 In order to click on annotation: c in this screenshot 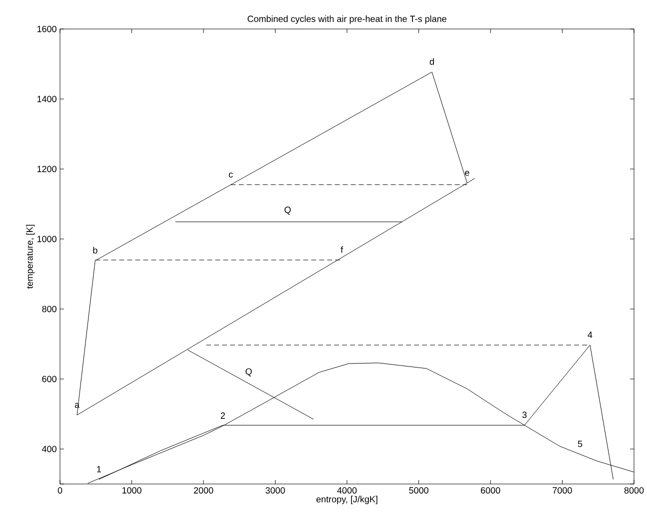, I will do `click(230, 175)`.